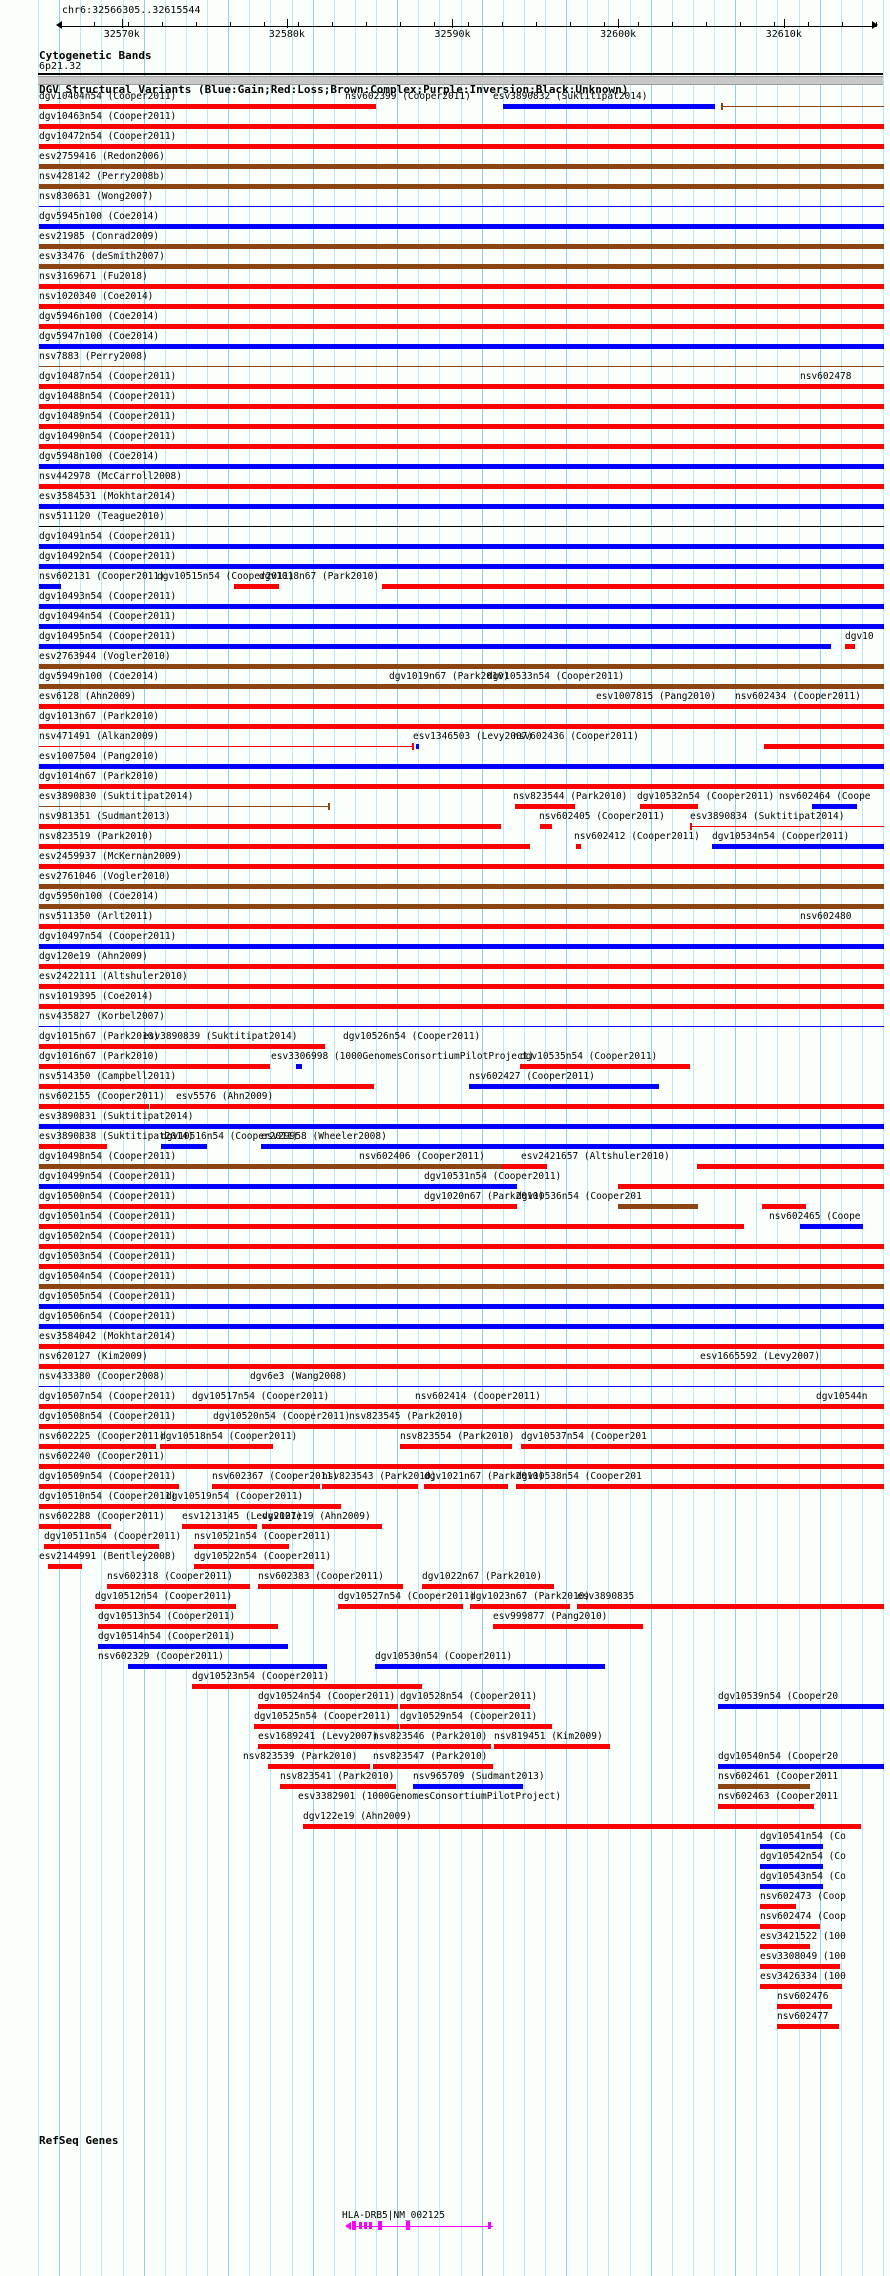 This screenshot has width=890, height=2276. I want to click on variant-label: nsv602461 (Cooper2011, so click(778, 1776).